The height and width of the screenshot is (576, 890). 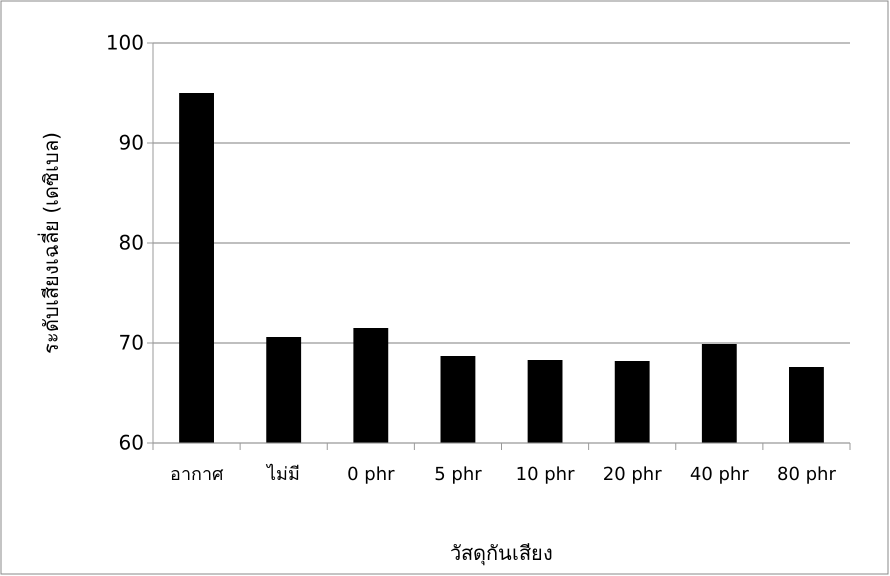 What do you see at coordinates (720, 475) in the screenshot?
I see `x-tick-label: 40 phr` at bounding box center [720, 475].